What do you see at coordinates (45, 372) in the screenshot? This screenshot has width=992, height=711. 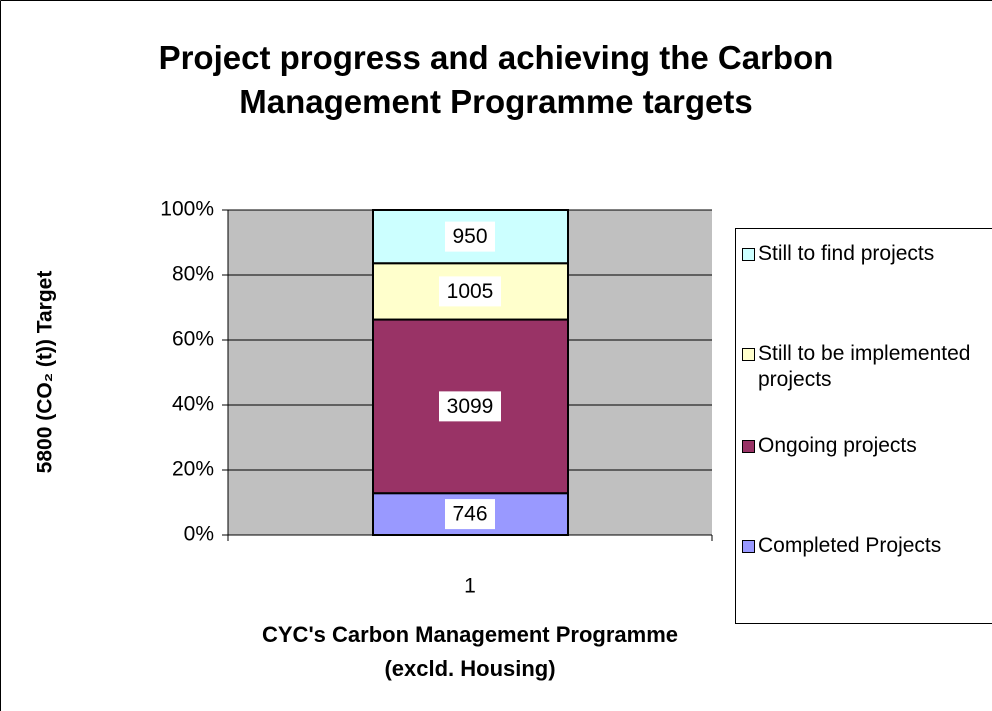 I see `y-axis-title: 5800 (CO₂ (t)) Target` at bounding box center [45, 372].